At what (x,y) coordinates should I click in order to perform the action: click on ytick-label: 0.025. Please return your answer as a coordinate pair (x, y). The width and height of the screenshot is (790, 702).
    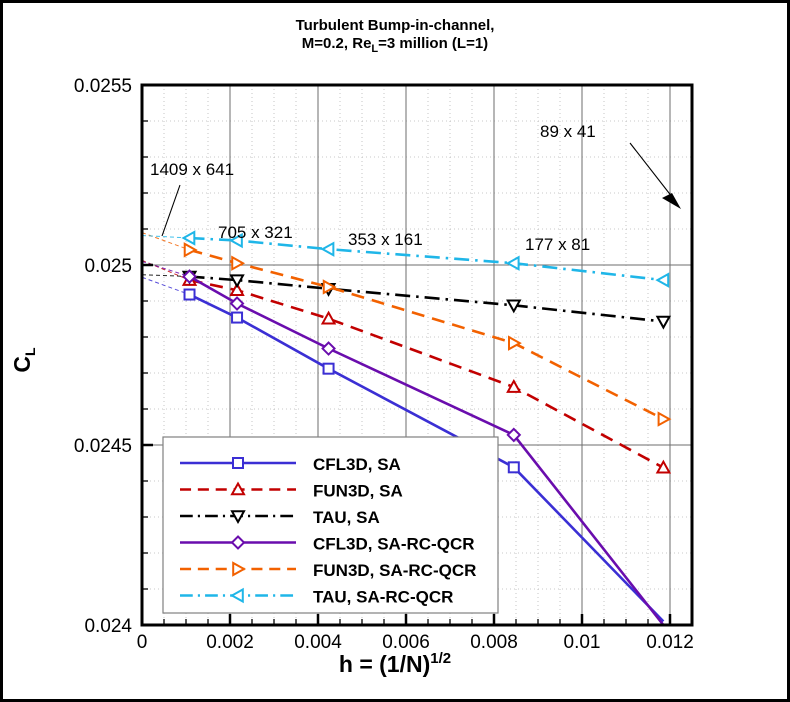
    Looking at the image, I should click on (108, 266).